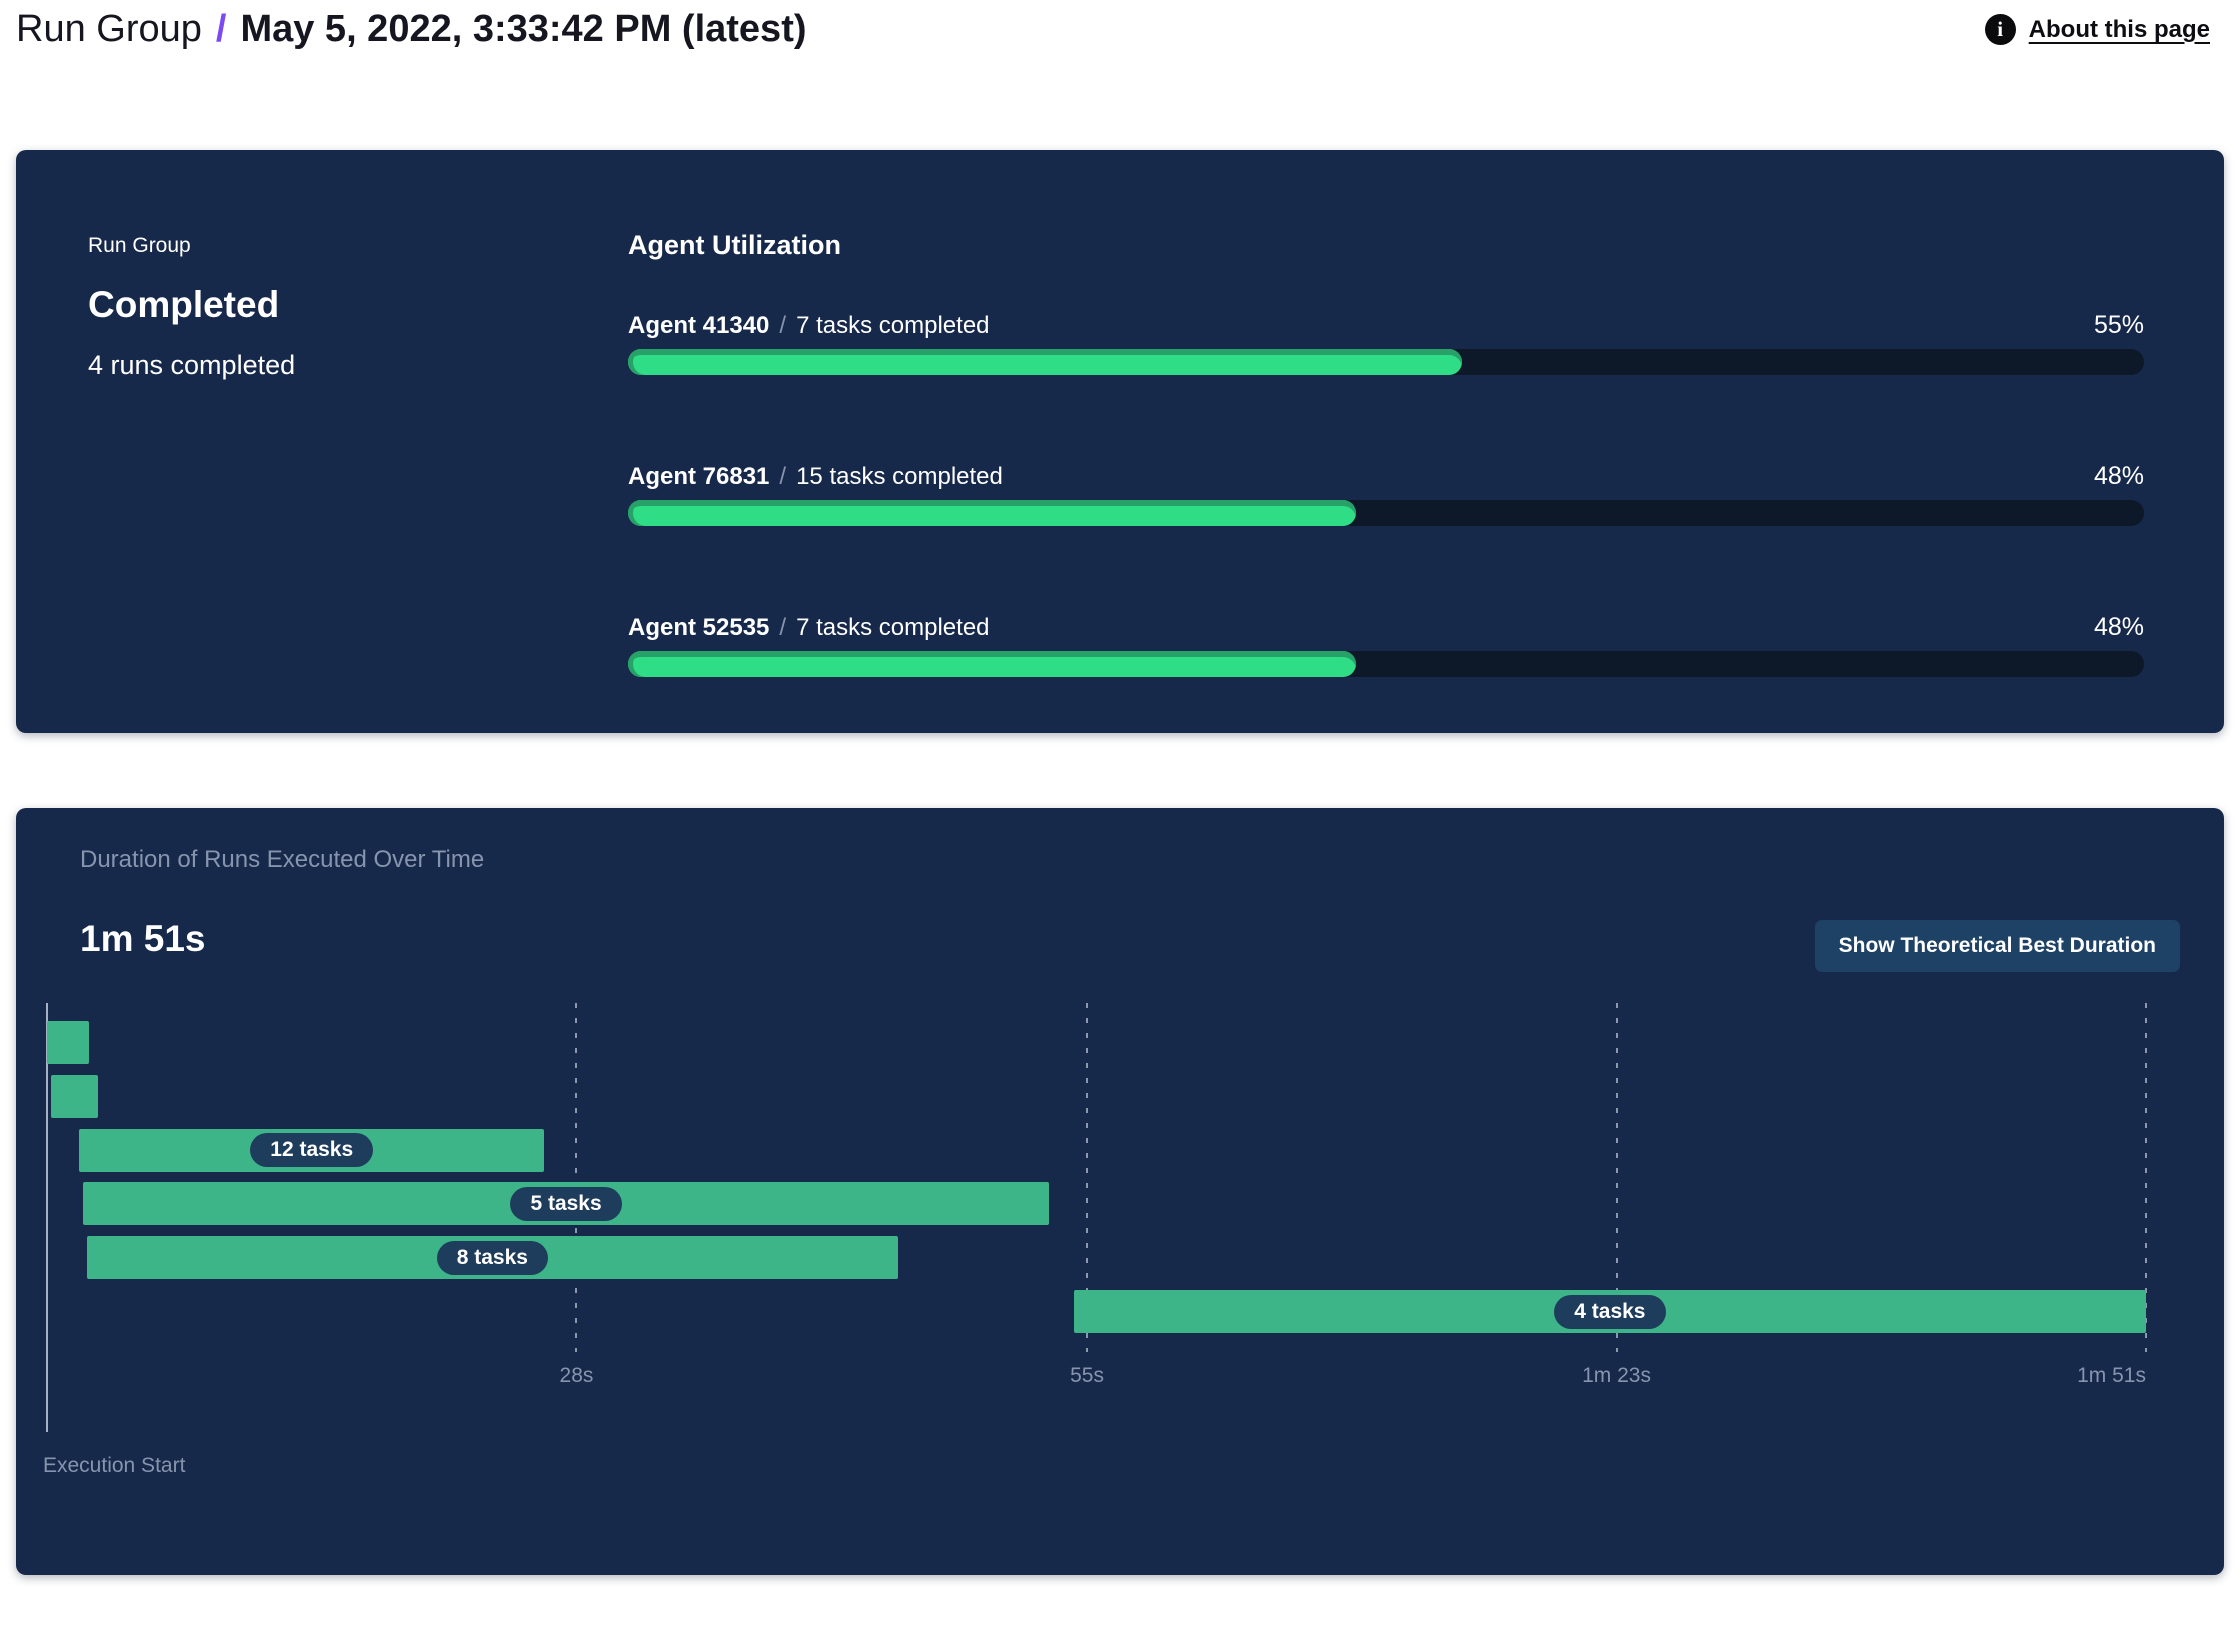  What do you see at coordinates (322, 441) in the screenshot?
I see `status-column: Run Group Completed 4 runs completed` at bounding box center [322, 441].